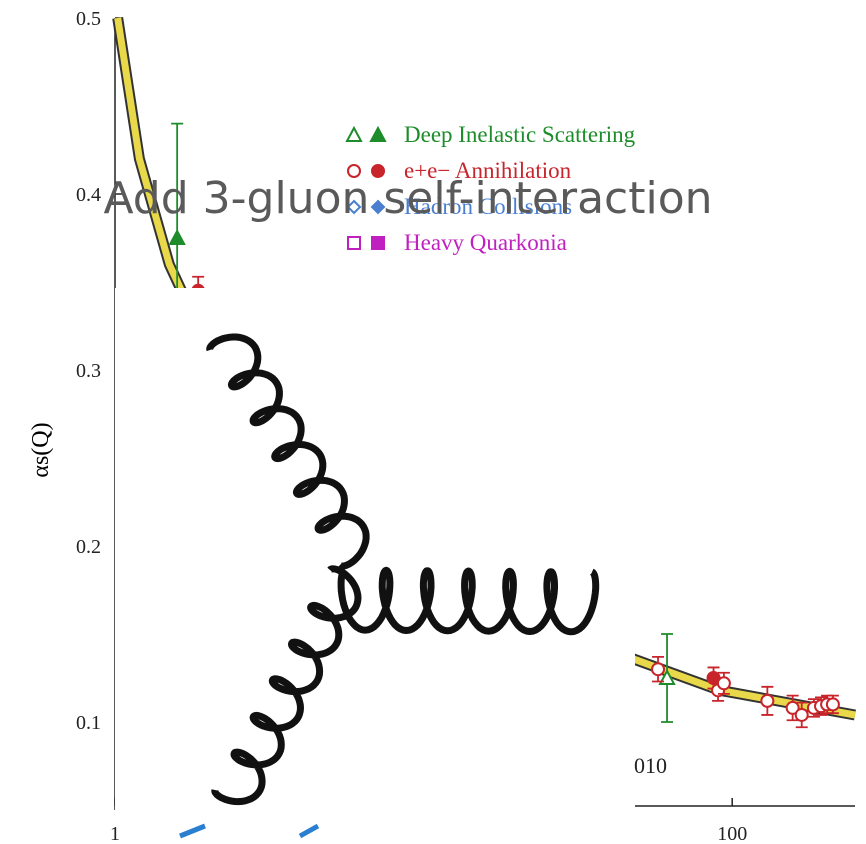 The image size is (866, 844). I want to click on legend-label: Heavy Quarkonia, so click(485, 242).